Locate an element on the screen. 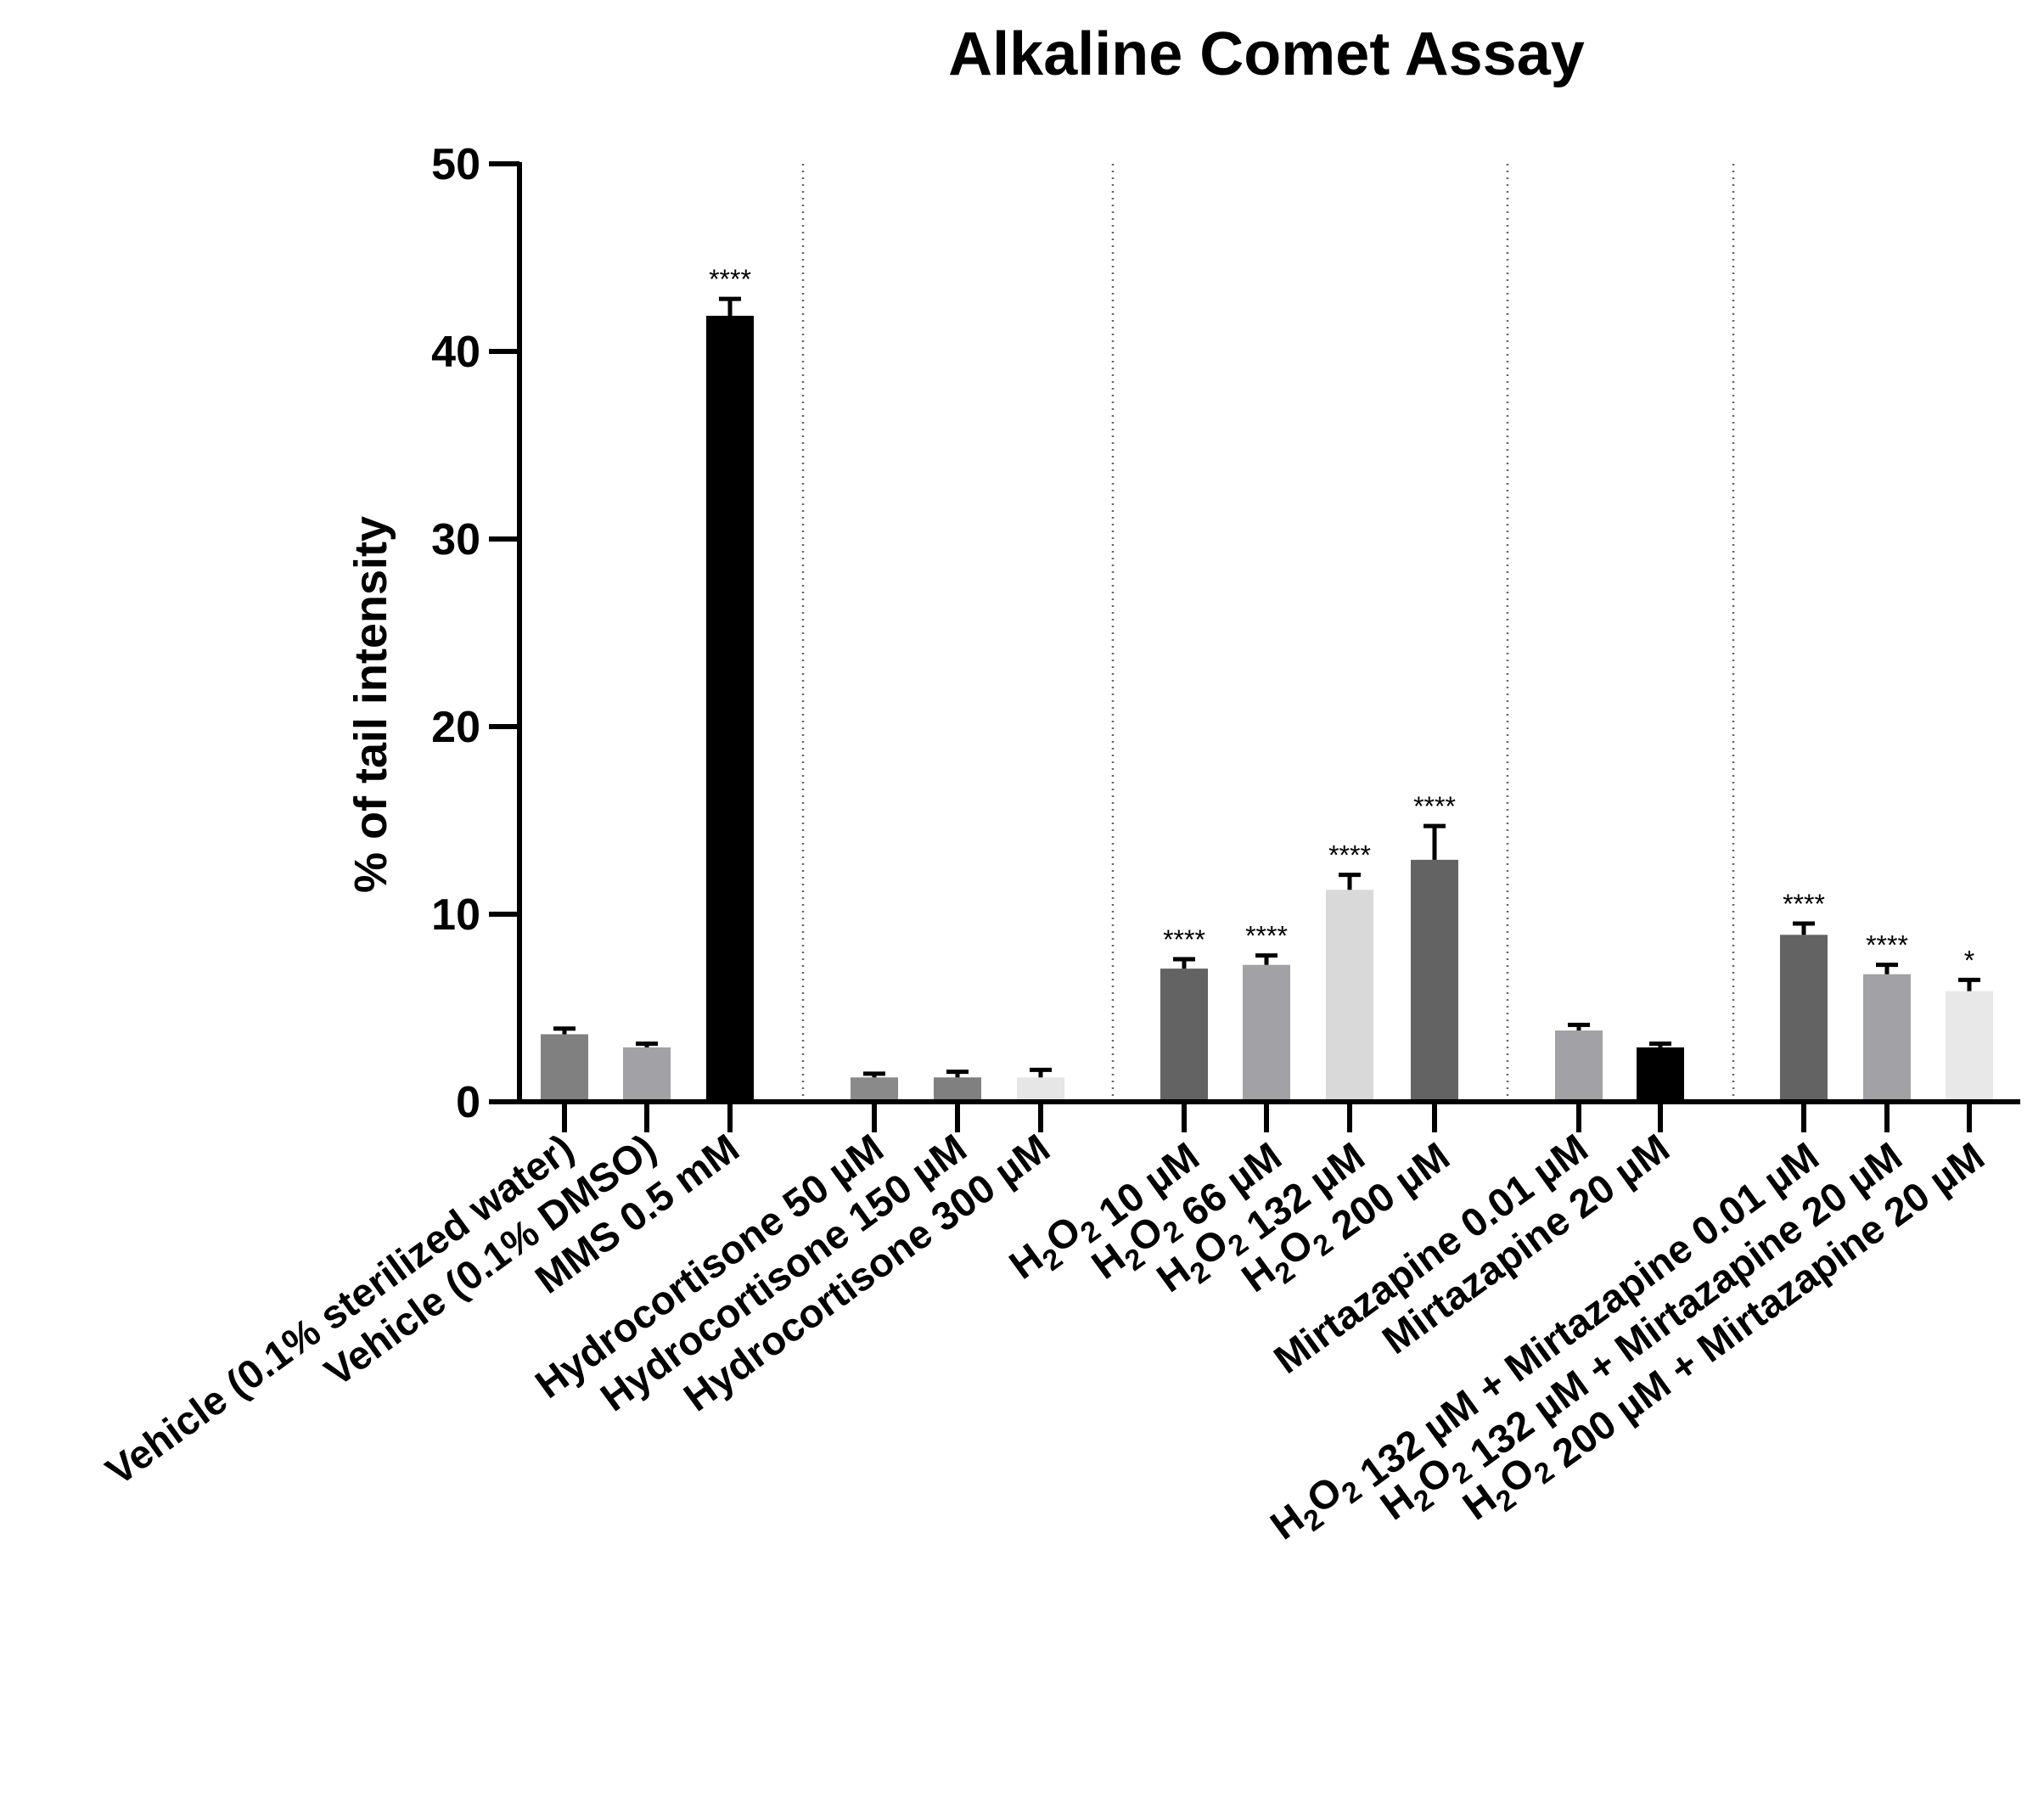 This screenshot has height=1797, width=2044. y-axis-label: % of tail intensity is located at coordinates (370, 705).